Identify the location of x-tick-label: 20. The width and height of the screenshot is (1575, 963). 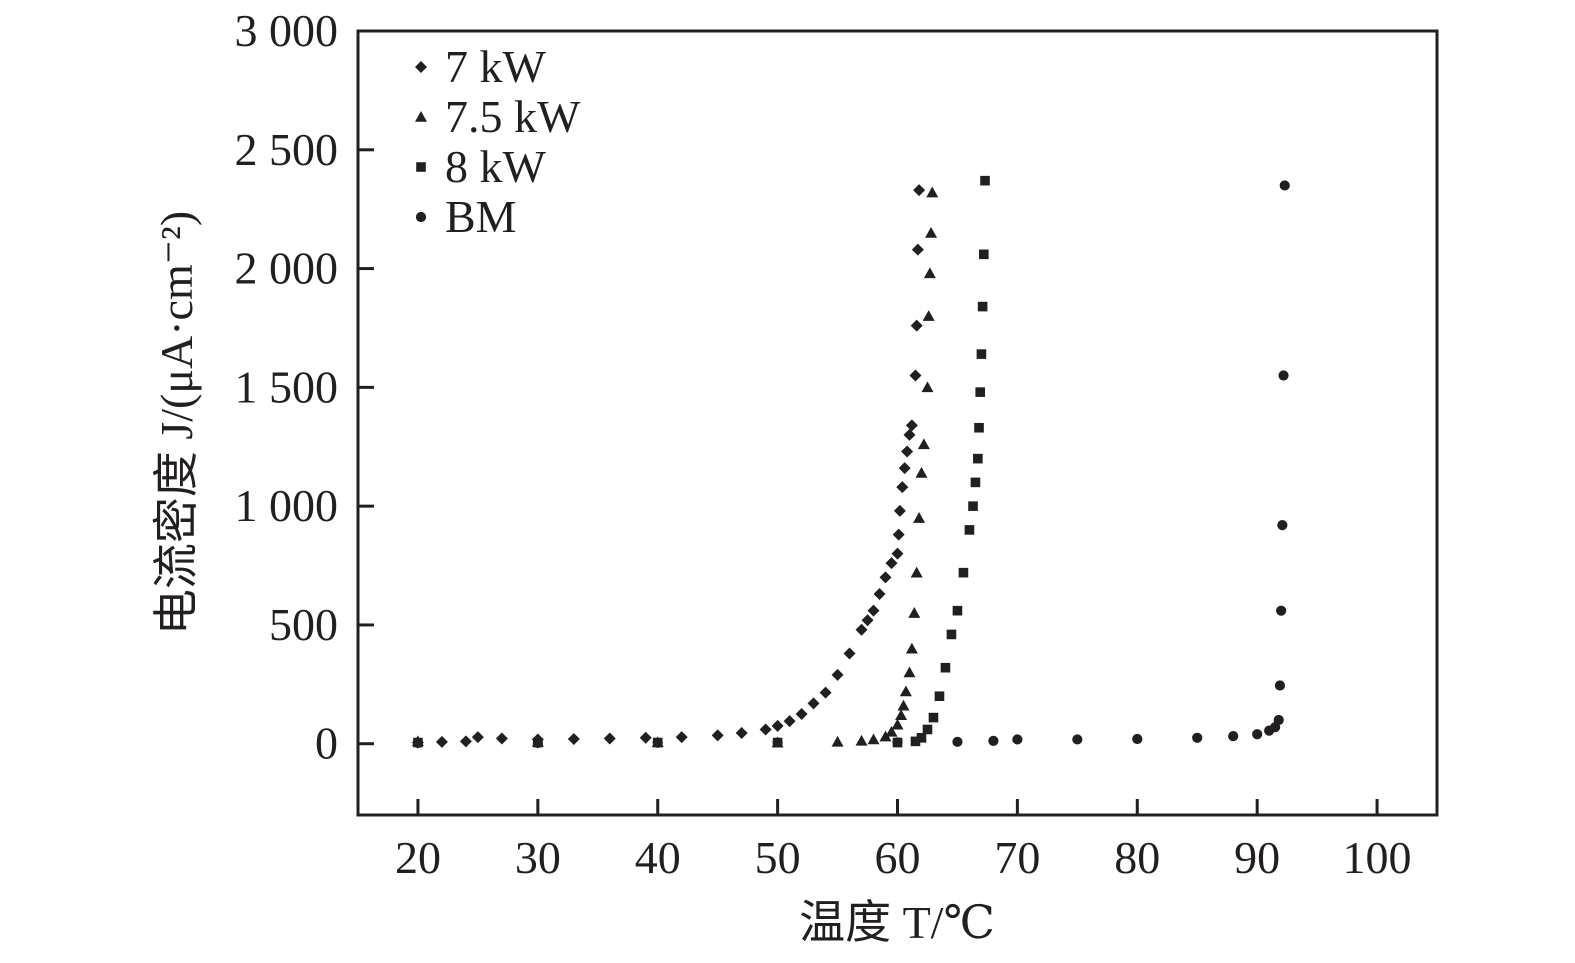
(418, 857).